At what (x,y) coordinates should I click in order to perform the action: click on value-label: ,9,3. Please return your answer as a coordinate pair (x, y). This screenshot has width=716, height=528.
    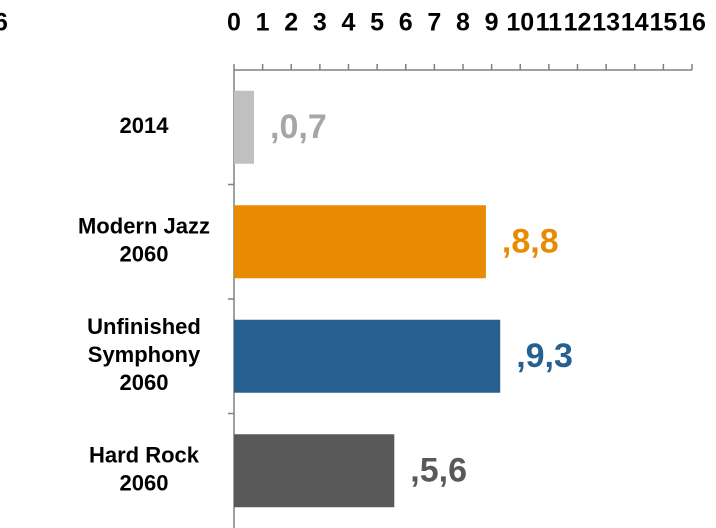
    Looking at the image, I should click on (544, 356).